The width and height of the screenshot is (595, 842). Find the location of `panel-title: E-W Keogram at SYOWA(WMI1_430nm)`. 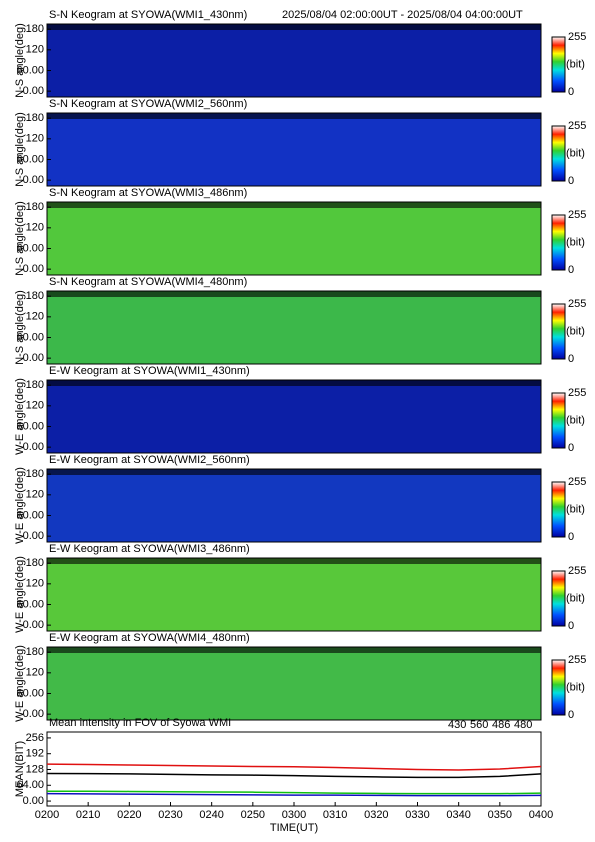

panel-title: E-W Keogram at SYOWA(WMI1_430nm) is located at coordinates (149, 371).